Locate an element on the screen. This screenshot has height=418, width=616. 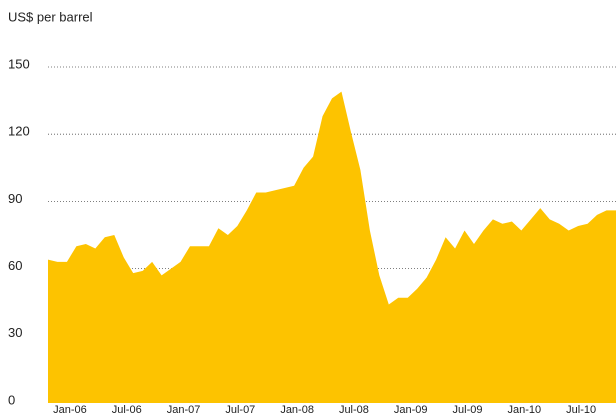
y-tick-label: 30 is located at coordinates (15, 332).